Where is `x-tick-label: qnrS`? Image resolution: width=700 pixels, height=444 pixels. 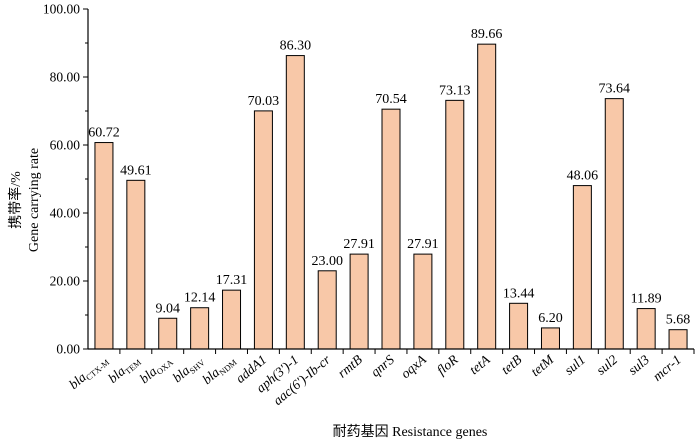 x-tick-label: qnrS is located at coordinates (382, 366).